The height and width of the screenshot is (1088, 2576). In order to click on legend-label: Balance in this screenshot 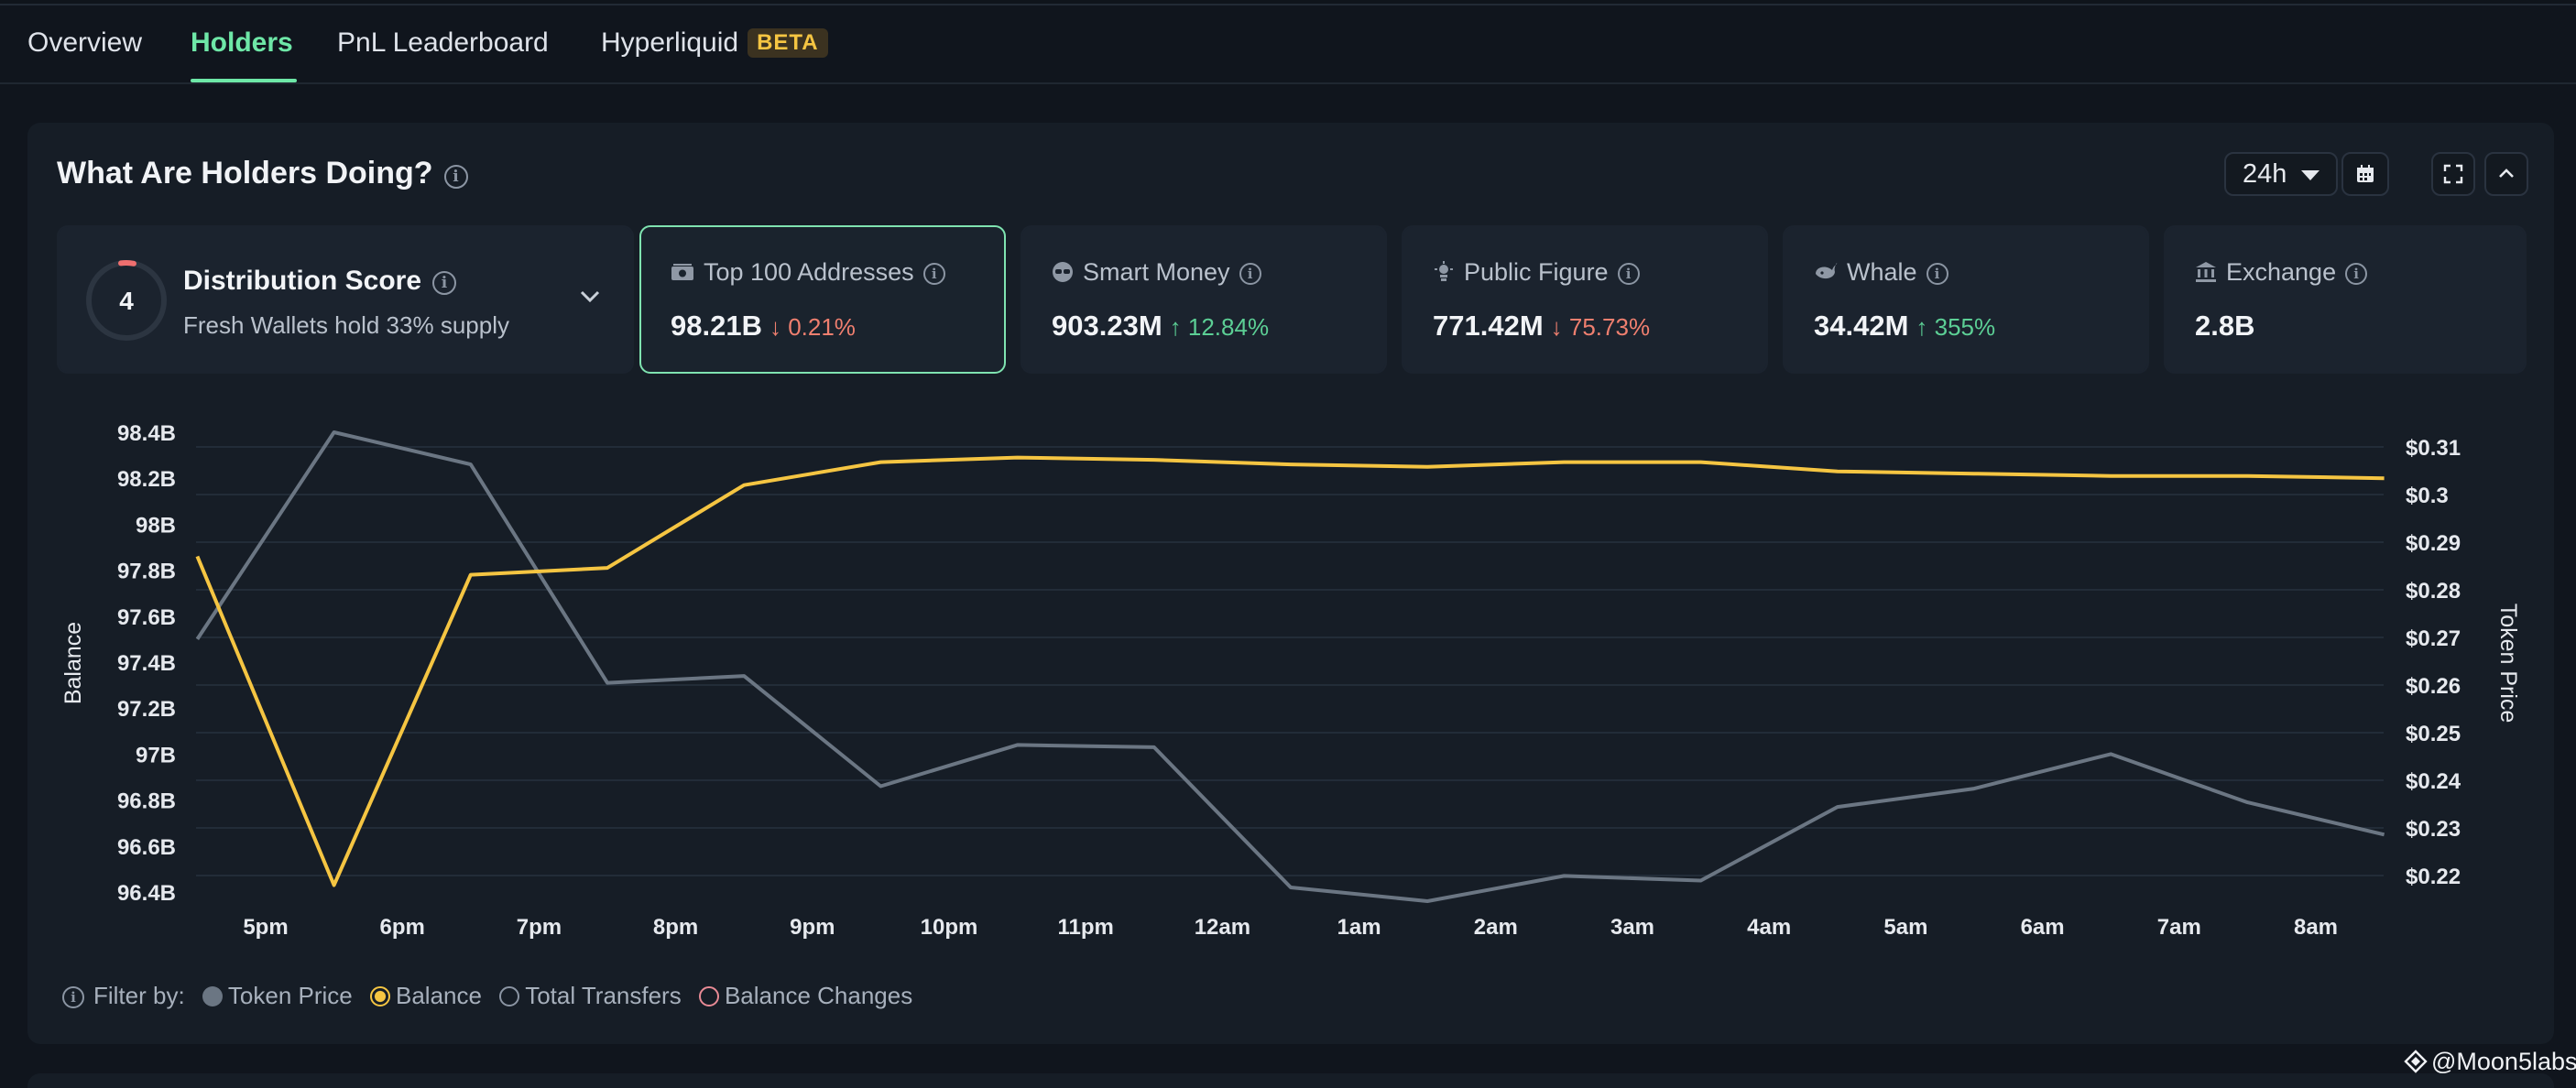, I will do `click(439, 995)`.